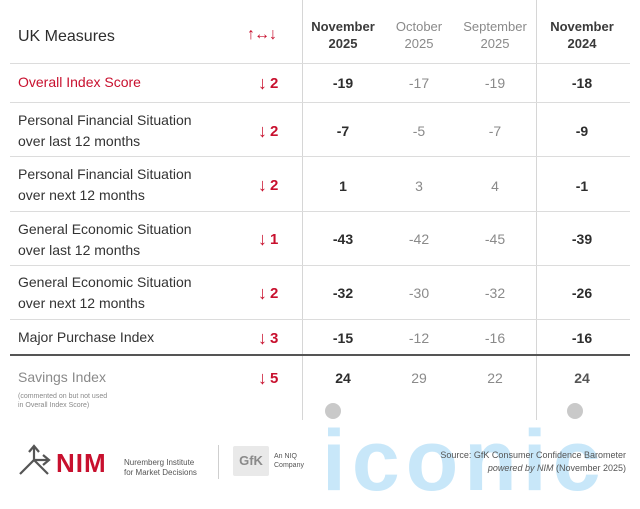 The width and height of the screenshot is (640, 509). What do you see at coordinates (343, 239) in the screenshot?
I see `value-cell: -43` at bounding box center [343, 239].